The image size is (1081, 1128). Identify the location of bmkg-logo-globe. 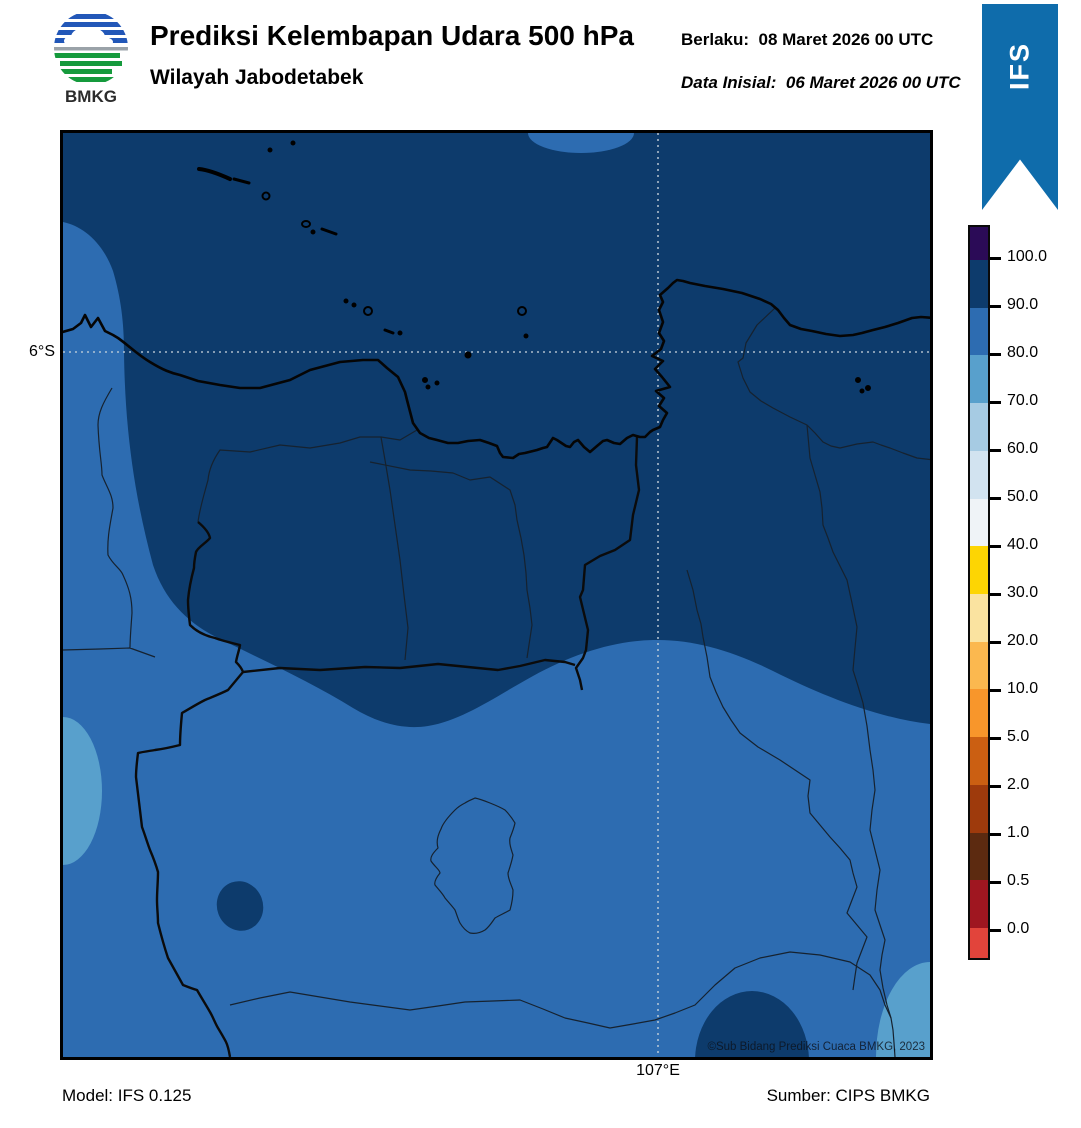
(91, 48).